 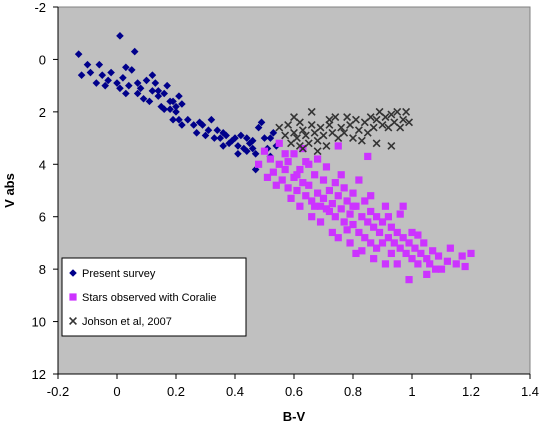 I want to click on legend-label: Present survey, so click(x=119, y=274).